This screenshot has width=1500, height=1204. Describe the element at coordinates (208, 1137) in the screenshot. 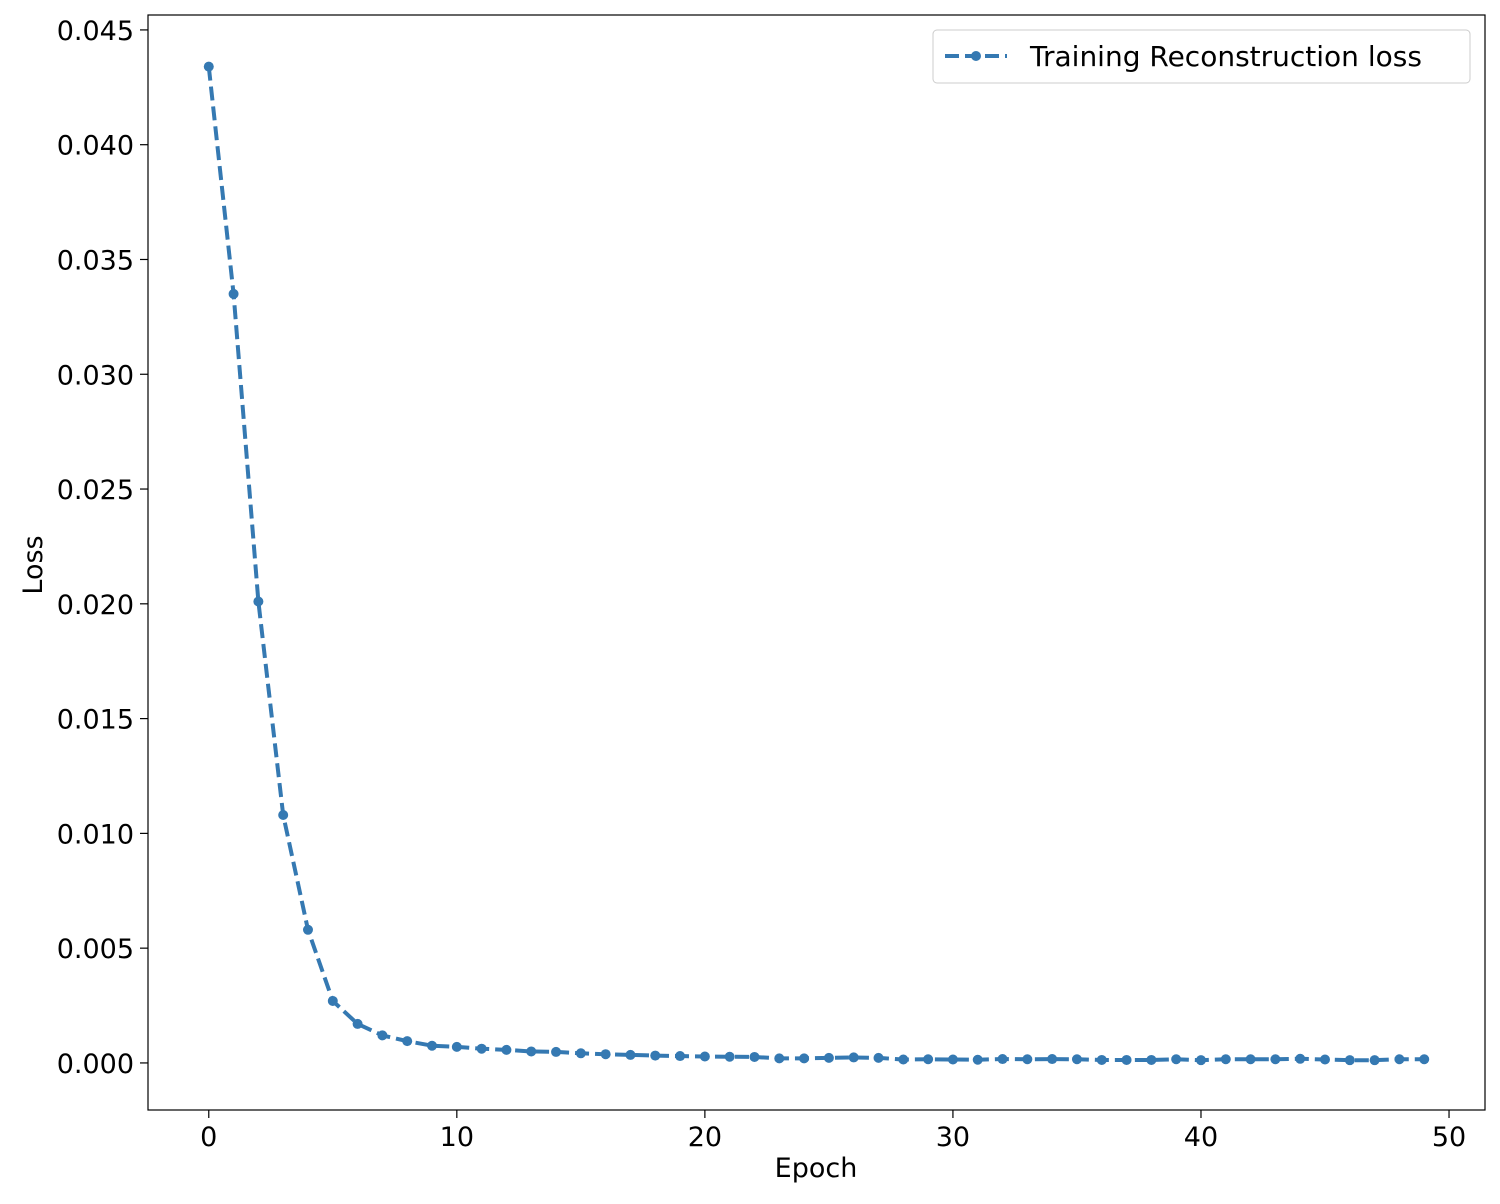

I see `x-tick-label: 0` at that location.